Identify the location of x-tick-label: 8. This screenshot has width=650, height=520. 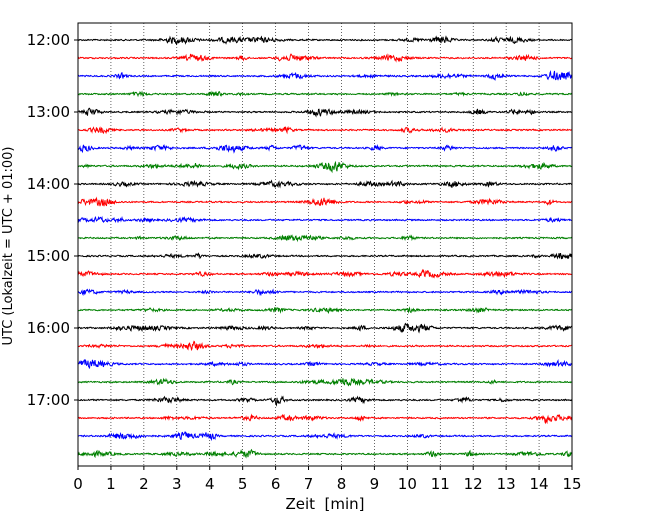
(342, 484).